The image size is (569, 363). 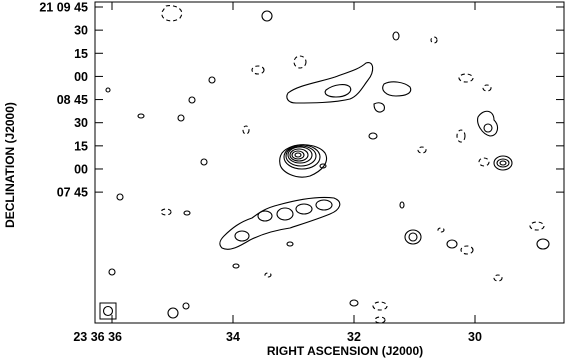 I want to click on south-east-knot-inner, so click(x=413, y=237).